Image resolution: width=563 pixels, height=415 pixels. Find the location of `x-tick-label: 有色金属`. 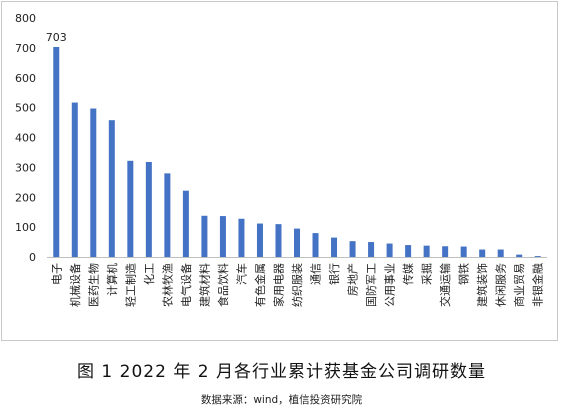

x-tick-label: 有色金属 is located at coordinates (260, 285).